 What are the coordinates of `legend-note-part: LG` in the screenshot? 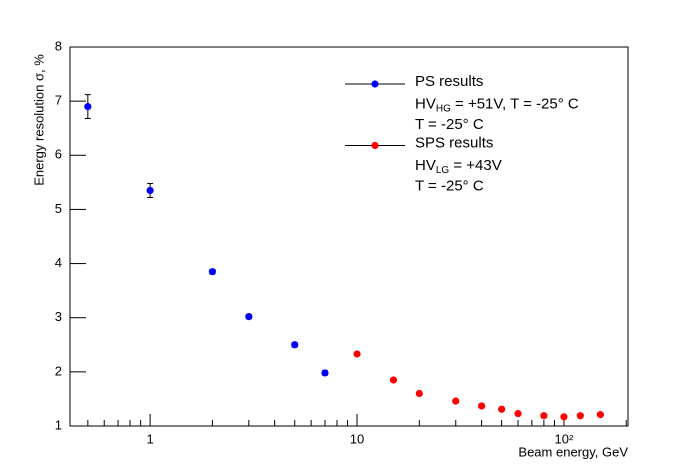 It's located at (443, 170).